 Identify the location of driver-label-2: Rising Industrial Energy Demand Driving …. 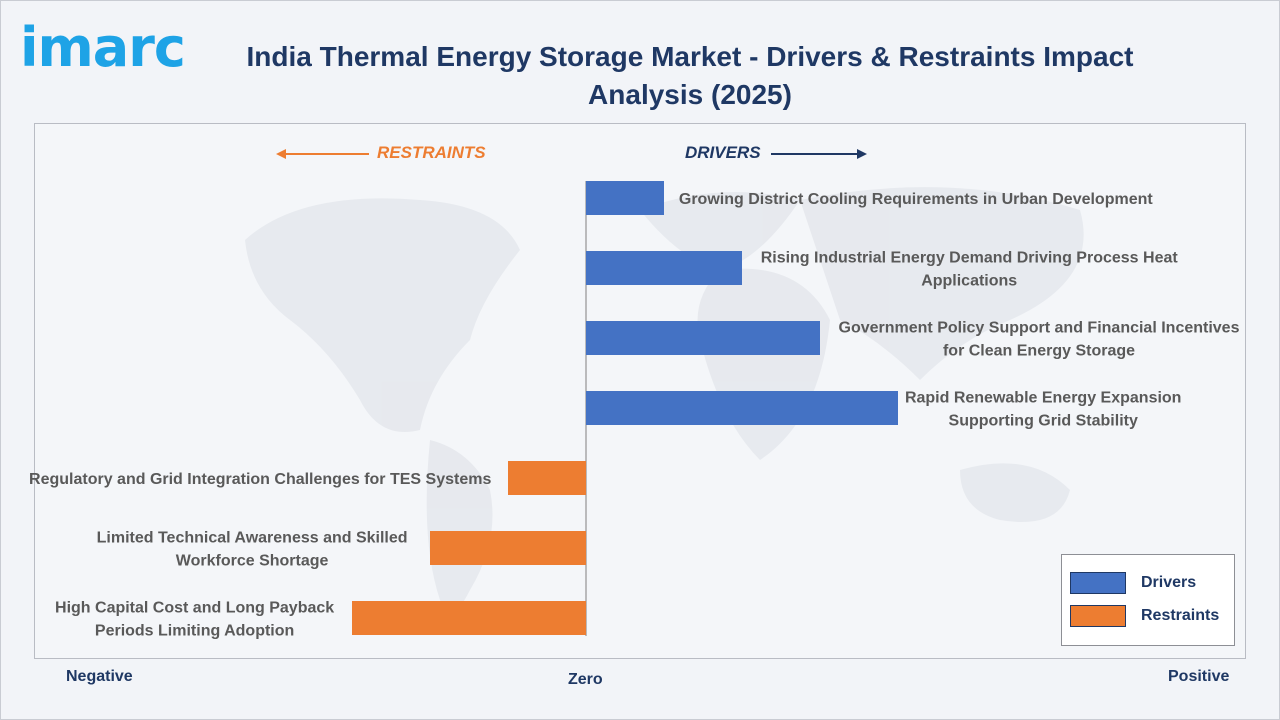
(970, 270).